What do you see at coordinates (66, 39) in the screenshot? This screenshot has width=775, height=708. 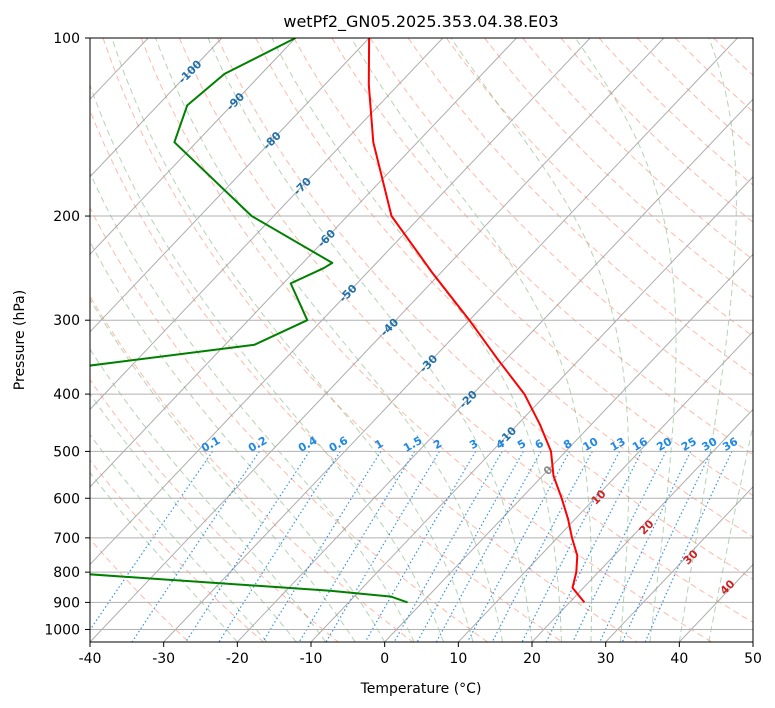 I see `y-tick-label: 100` at bounding box center [66, 39].